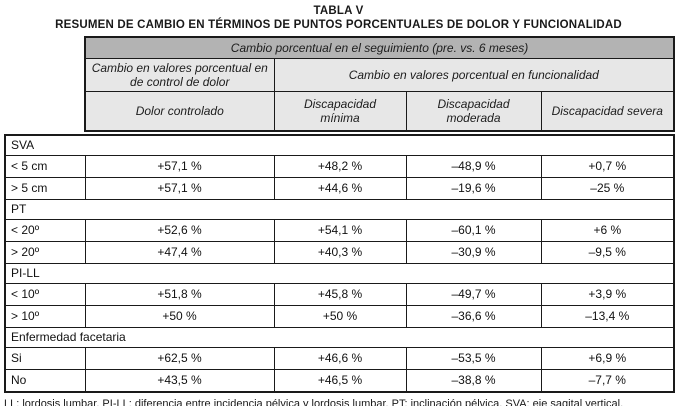  I want to click on data-cell: +46,6 %, so click(340, 358).